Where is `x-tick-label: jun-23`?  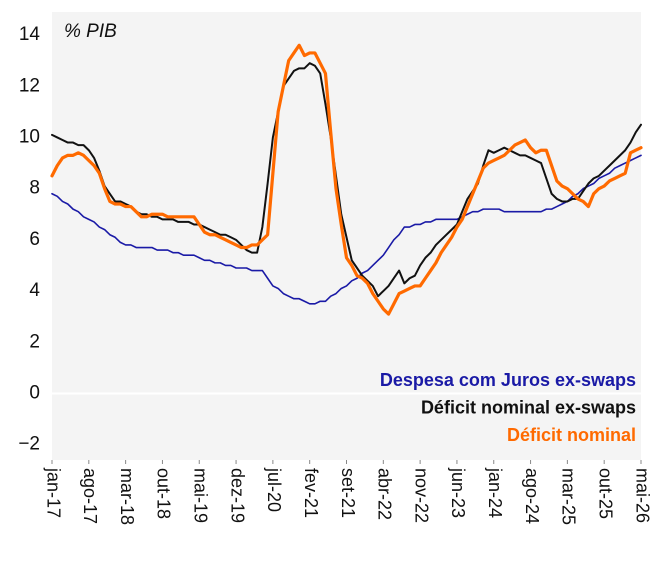 x-tick-label: jun-23 is located at coordinates (458, 492).